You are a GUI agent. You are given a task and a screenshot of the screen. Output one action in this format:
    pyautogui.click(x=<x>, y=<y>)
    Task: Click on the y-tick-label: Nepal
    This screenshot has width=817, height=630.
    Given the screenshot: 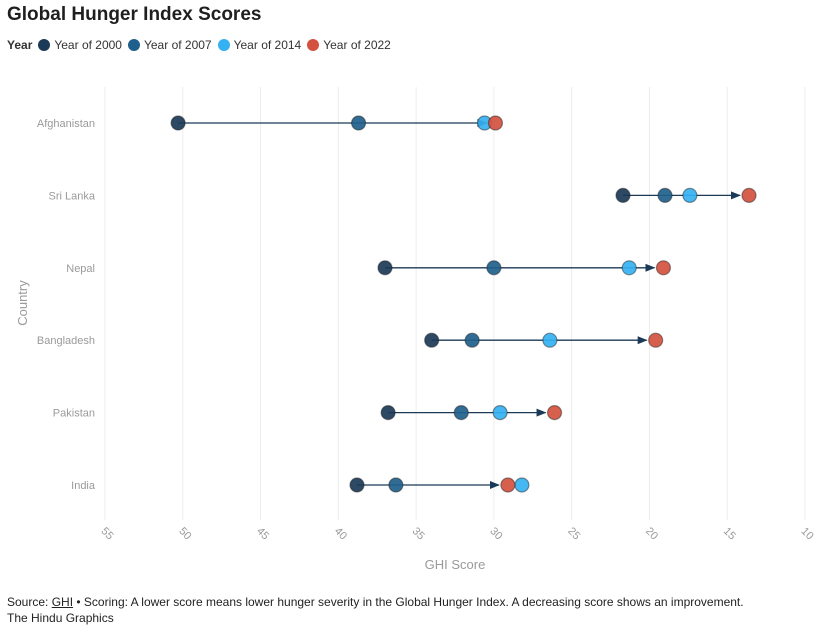 What is the action you would take?
    pyautogui.click(x=80, y=269)
    